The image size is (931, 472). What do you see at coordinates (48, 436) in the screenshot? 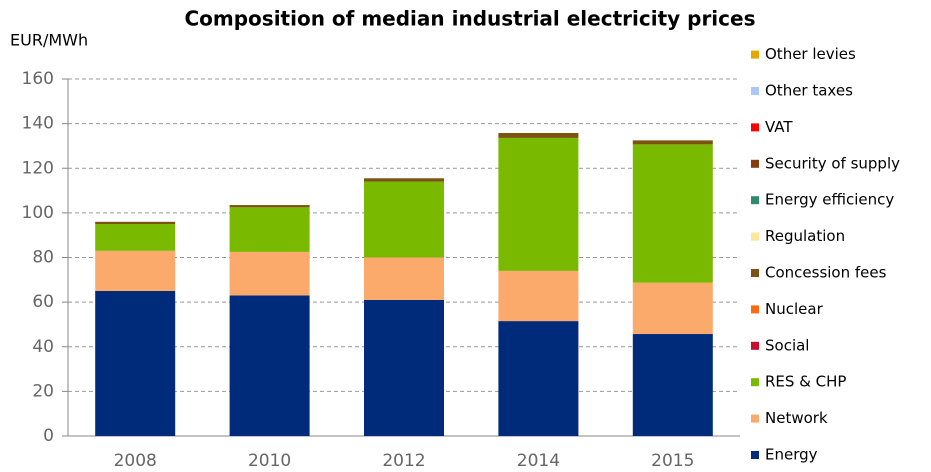
I see `y-tick-label: 0` at bounding box center [48, 436].